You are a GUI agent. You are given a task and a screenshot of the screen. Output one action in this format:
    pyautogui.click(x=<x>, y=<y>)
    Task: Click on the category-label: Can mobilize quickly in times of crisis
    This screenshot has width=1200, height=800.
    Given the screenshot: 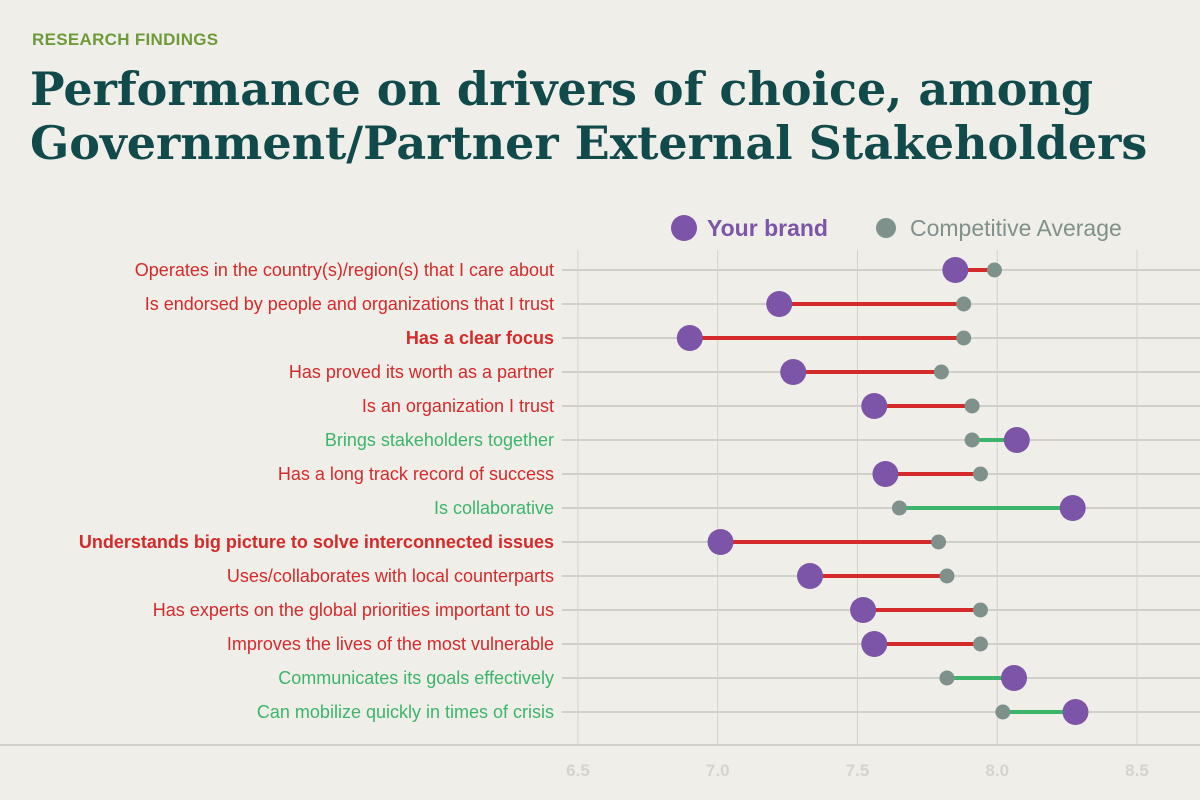 What is the action you would take?
    pyautogui.click(x=405, y=712)
    